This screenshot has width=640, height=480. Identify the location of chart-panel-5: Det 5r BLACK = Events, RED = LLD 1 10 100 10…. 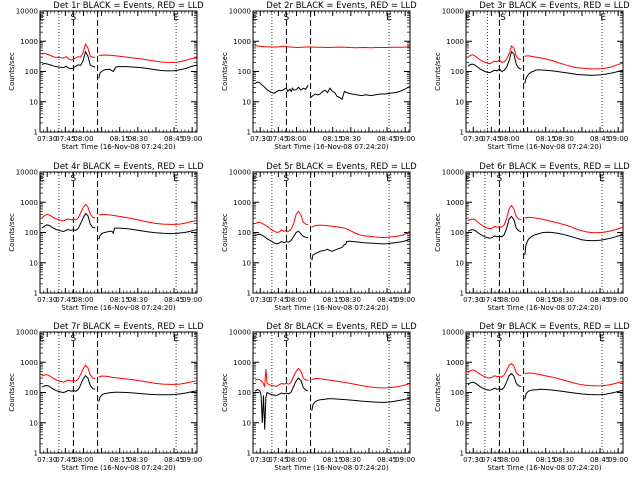
(319, 237).